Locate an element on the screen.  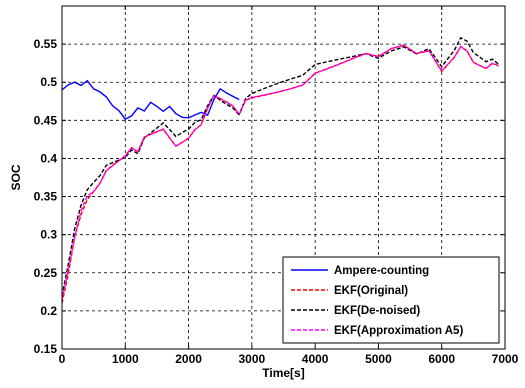
y-axis-label: SOC is located at coordinates (16, 177).